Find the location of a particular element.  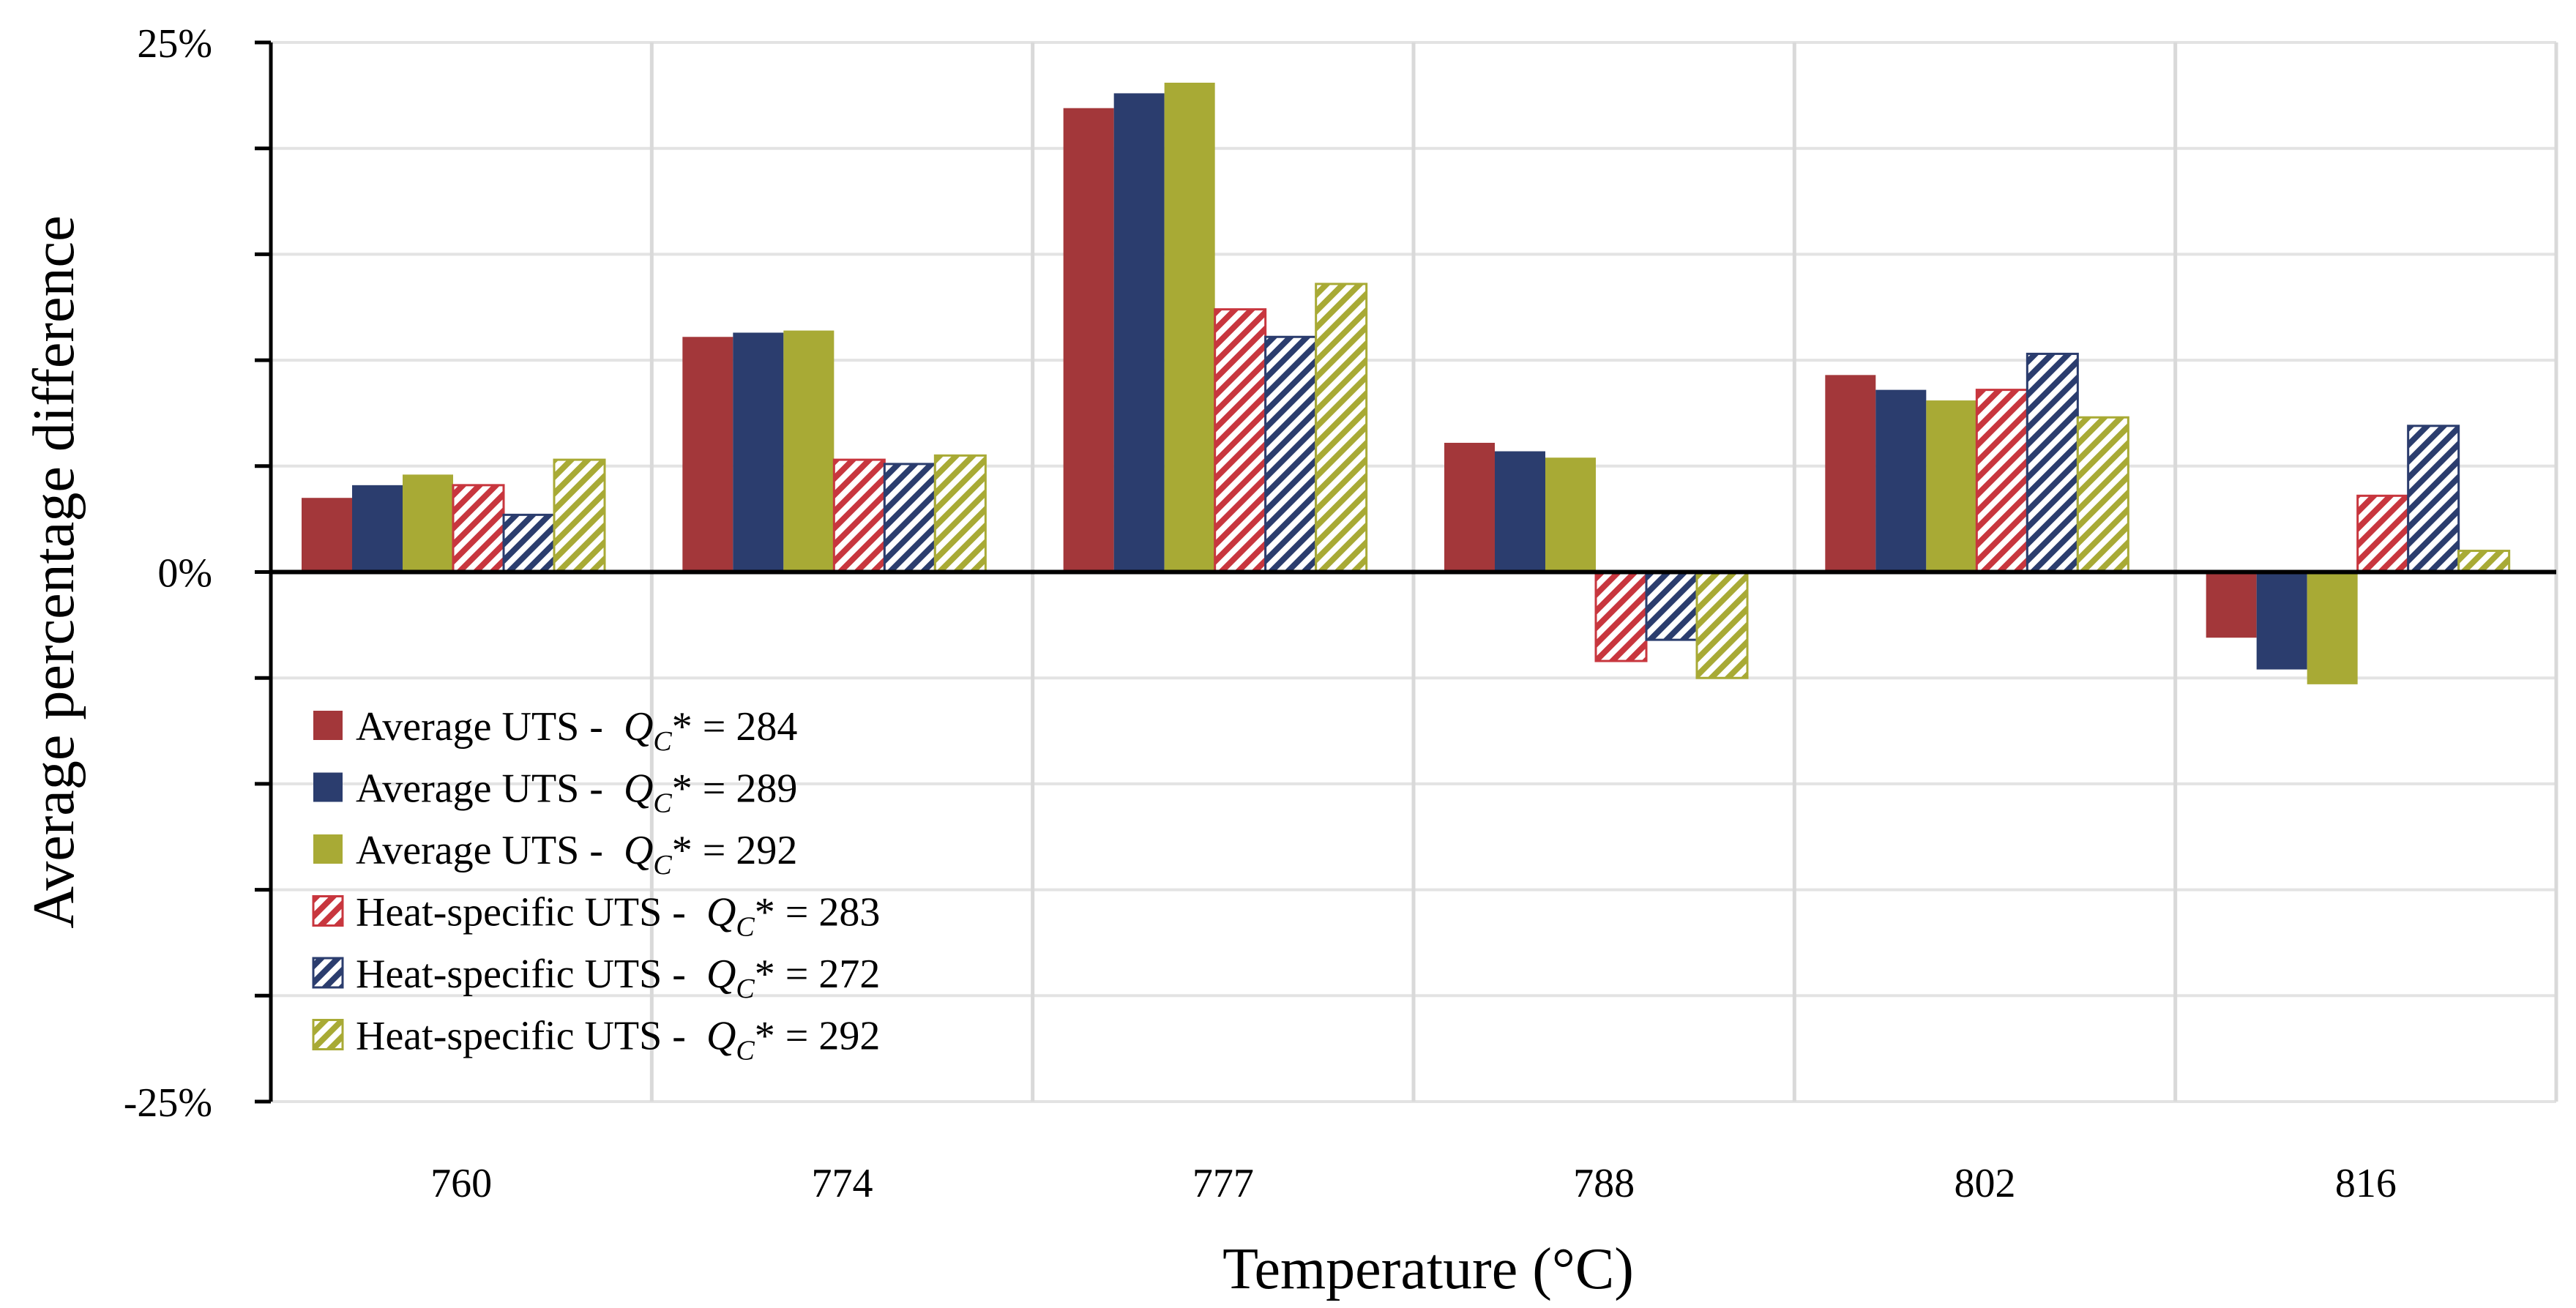

x-tick-label-777: 777 is located at coordinates (1223, 1183).